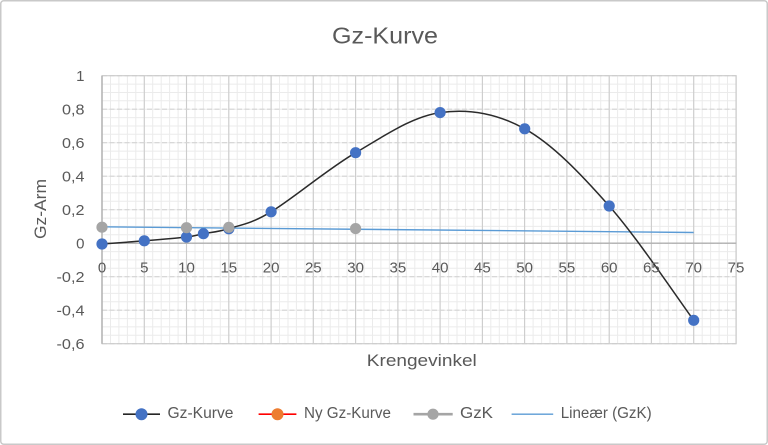 This screenshot has width=768, height=445. Describe the element at coordinates (41, 209) in the screenshot. I see `svg-text: Gz-Arm` at that location.